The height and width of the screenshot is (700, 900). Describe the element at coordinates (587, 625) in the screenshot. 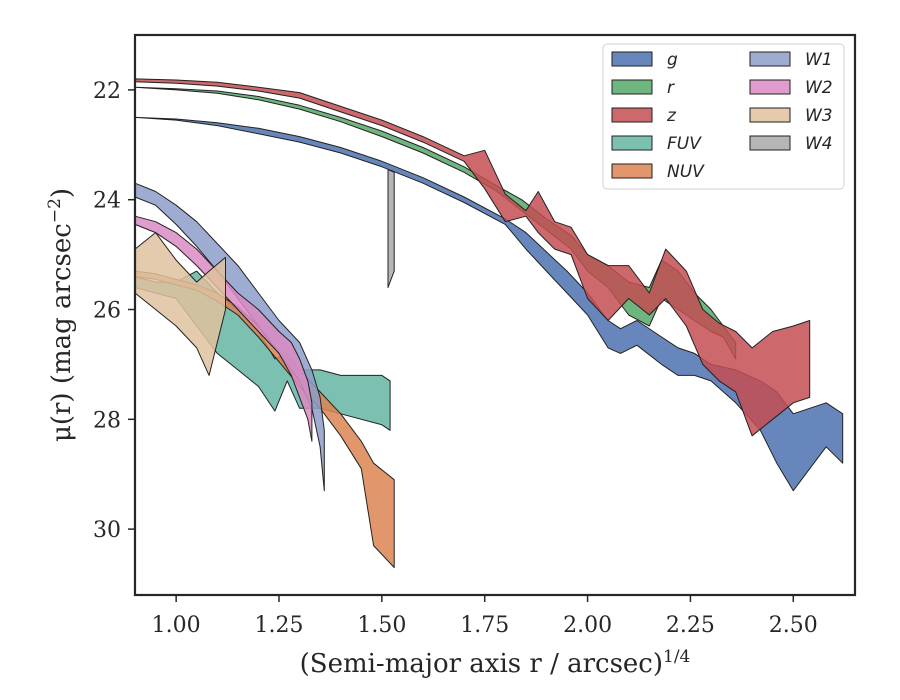

I see `x-tick-label: 2.00` at that location.